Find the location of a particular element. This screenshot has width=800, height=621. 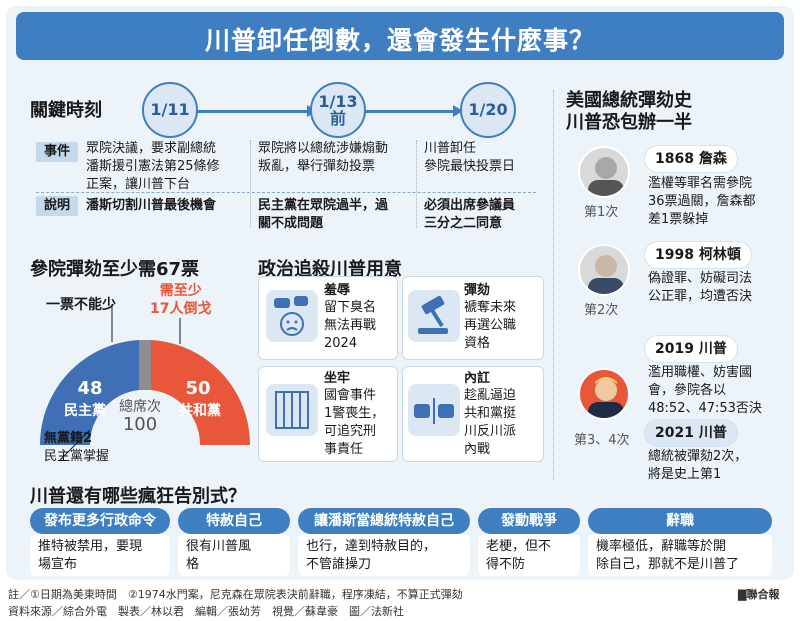

fist-clash-icon is located at coordinates (434, 410).